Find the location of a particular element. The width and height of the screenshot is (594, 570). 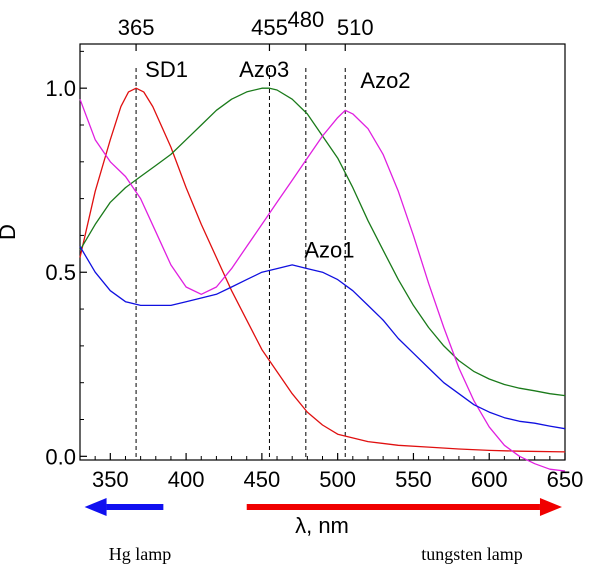

curve-label-azo3: Azo3 is located at coordinates (264, 69).